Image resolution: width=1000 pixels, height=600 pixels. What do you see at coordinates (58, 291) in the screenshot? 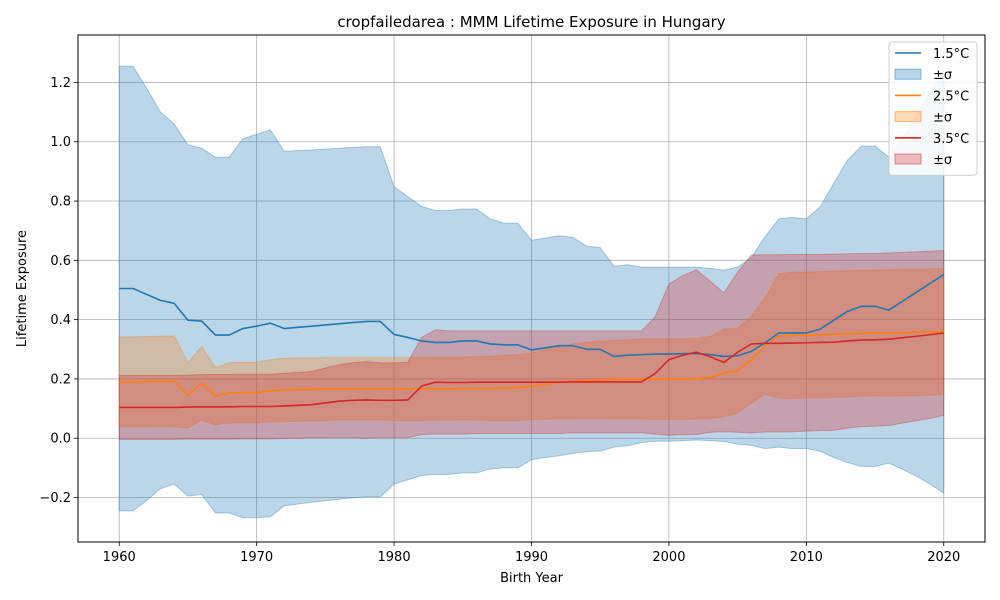
I see `y-axis-ticks: −0.2 0.0 0.2 0.4 0.6 0.8 1.0 1.2` at bounding box center [58, 291].